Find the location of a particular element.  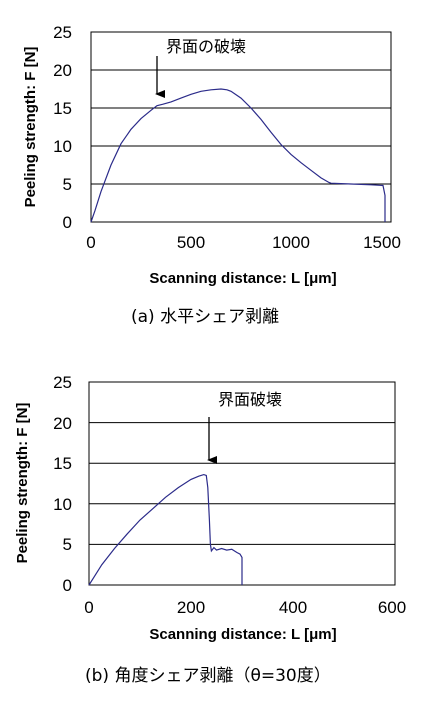

x-tick-label: 600 is located at coordinates (392, 607).